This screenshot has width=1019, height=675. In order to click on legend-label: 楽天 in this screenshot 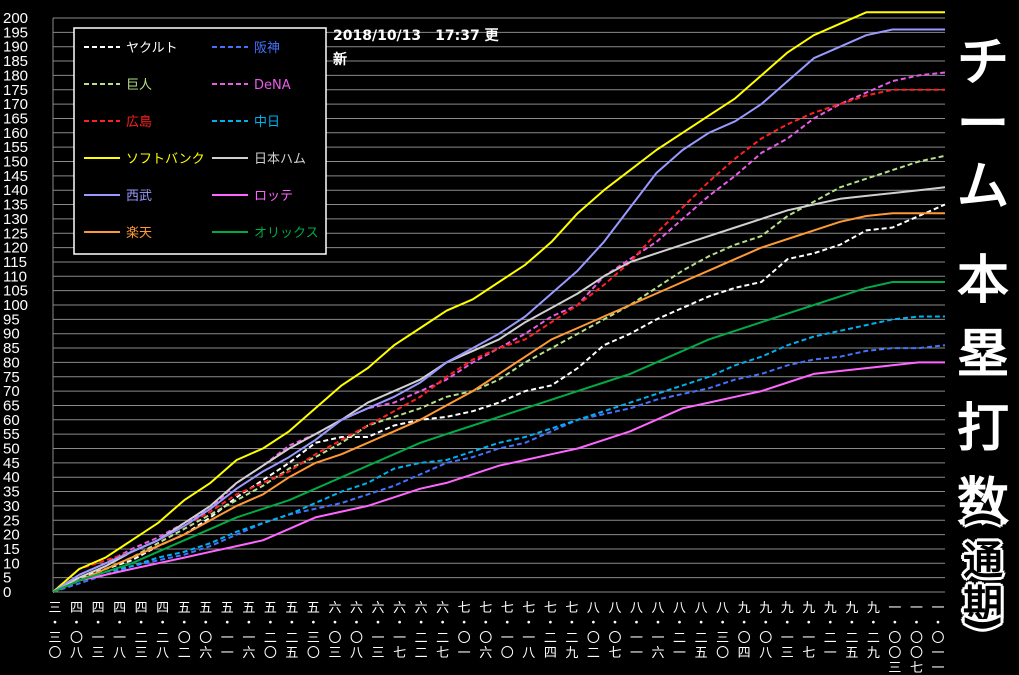, I will do `click(139, 233)`.